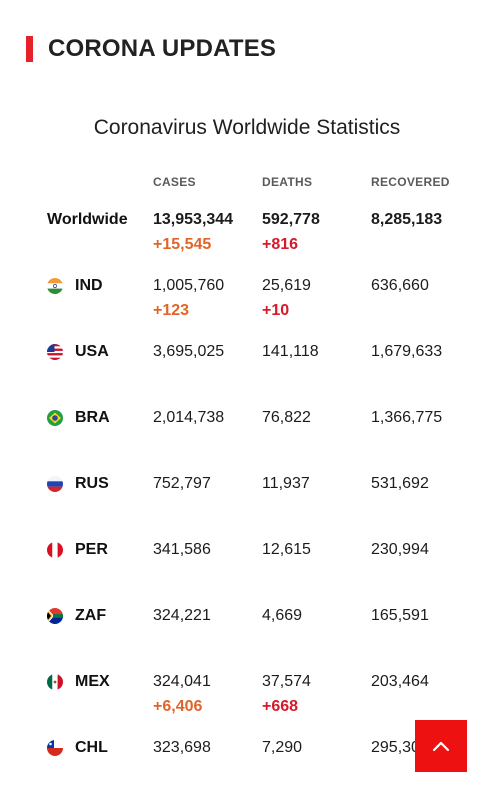  I want to click on cases-value: 3,695,025, so click(189, 351).